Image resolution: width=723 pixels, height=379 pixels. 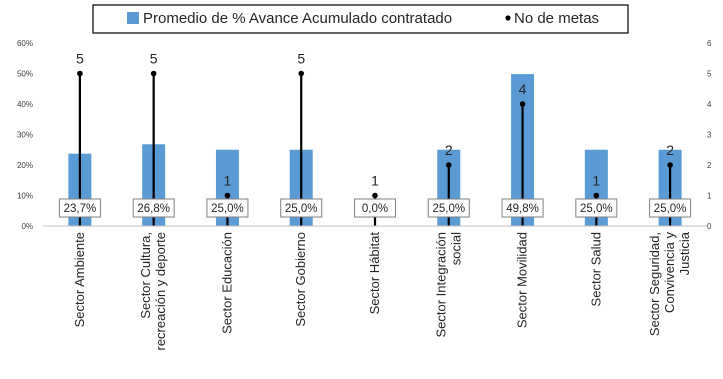 I want to click on left-tick-label: 0%, so click(x=27, y=226).